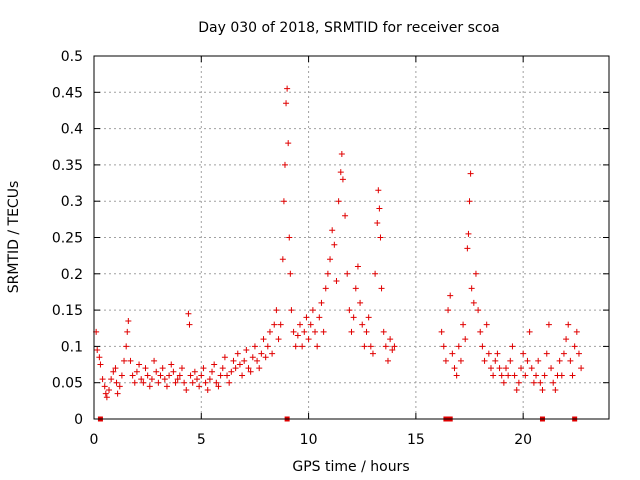 The width and height of the screenshot is (640, 480). I want to click on y-tick-label: 0.1, so click(72, 347).